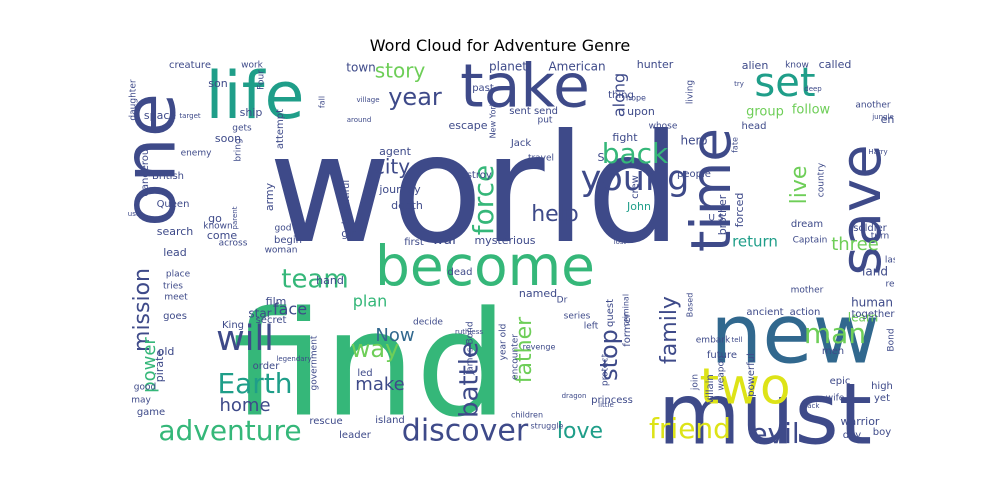 The width and height of the screenshot is (1000, 500). What do you see at coordinates (145, 170) in the screenshot?
I see `word-dangerous: dangerous` at bounding box center [145, 170].